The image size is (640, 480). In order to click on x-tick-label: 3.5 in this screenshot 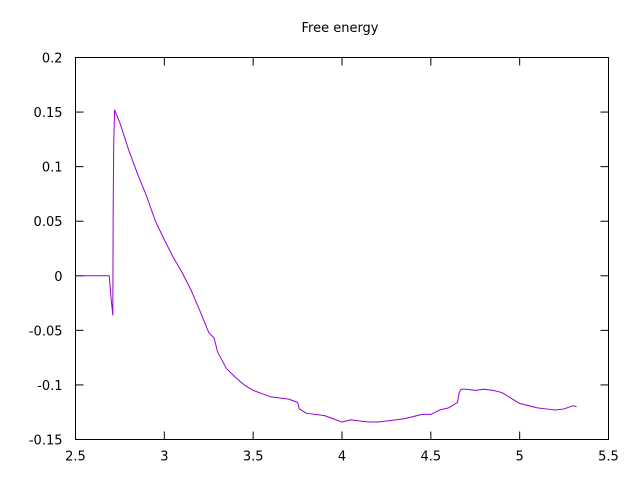, I will do `click(253, 457)`.